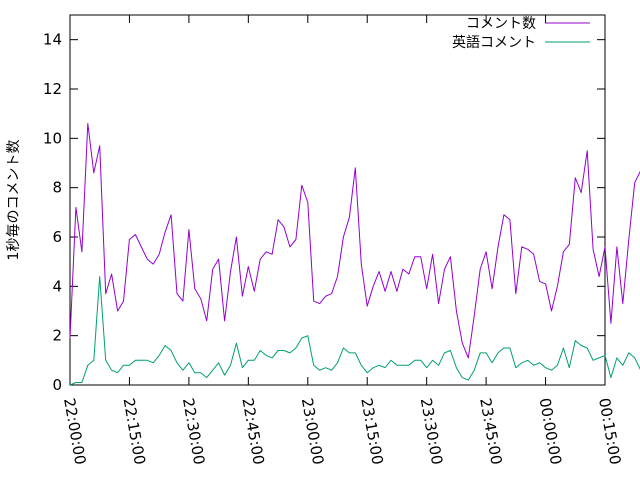 This screenshot has width=640, height=480. Describe the element at coordinates (490, 431) in the screenshot. I see `x-tick-label: 23:45:00` at that location.